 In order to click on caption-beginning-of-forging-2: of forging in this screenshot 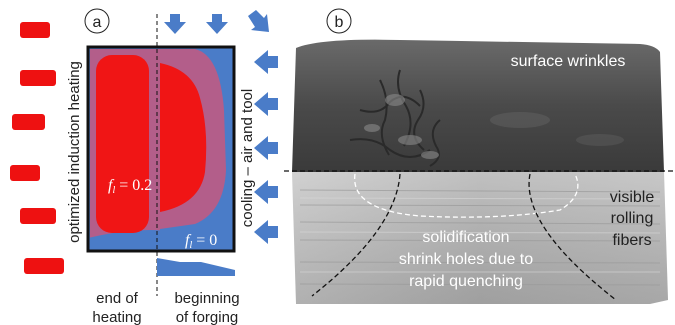, I will do `click(207, 317)`.